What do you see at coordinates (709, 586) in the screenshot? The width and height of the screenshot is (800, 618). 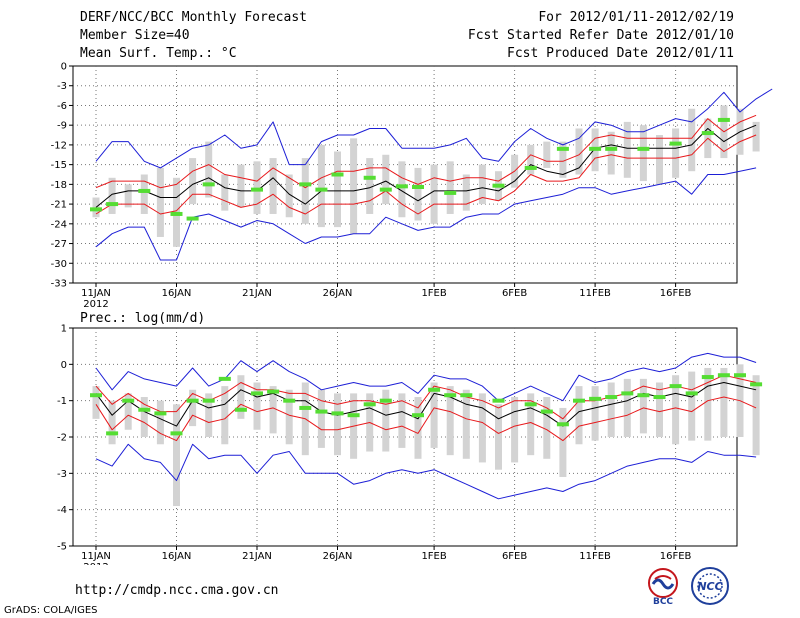 I see `svg-text: NCC` at bounding box center [709, 586].